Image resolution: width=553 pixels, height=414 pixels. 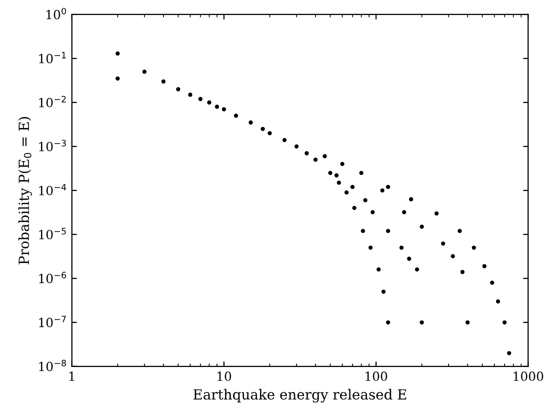 What do you see at coordinates (25, 190) in the screenshot?
I see `y-axis-title: Probability P(E$_{0}$ = E)` at bounding box center [25, 190].